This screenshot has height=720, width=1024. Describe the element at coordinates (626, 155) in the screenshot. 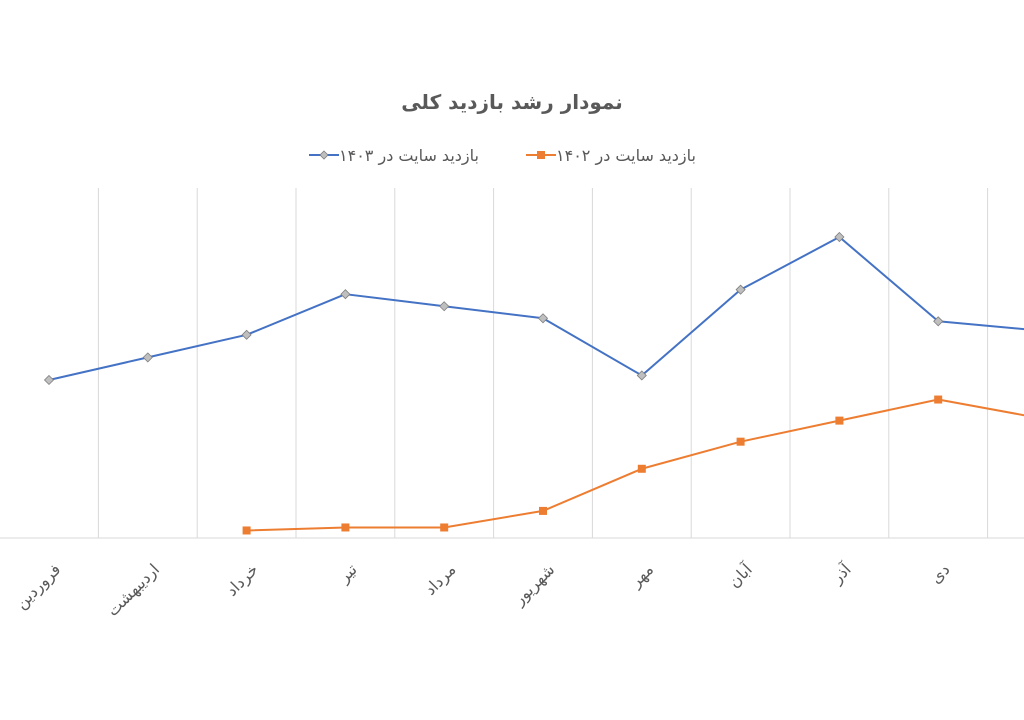

I see `legend-label-1402: بازدید سایت در ۱۴۰۲` at that location.